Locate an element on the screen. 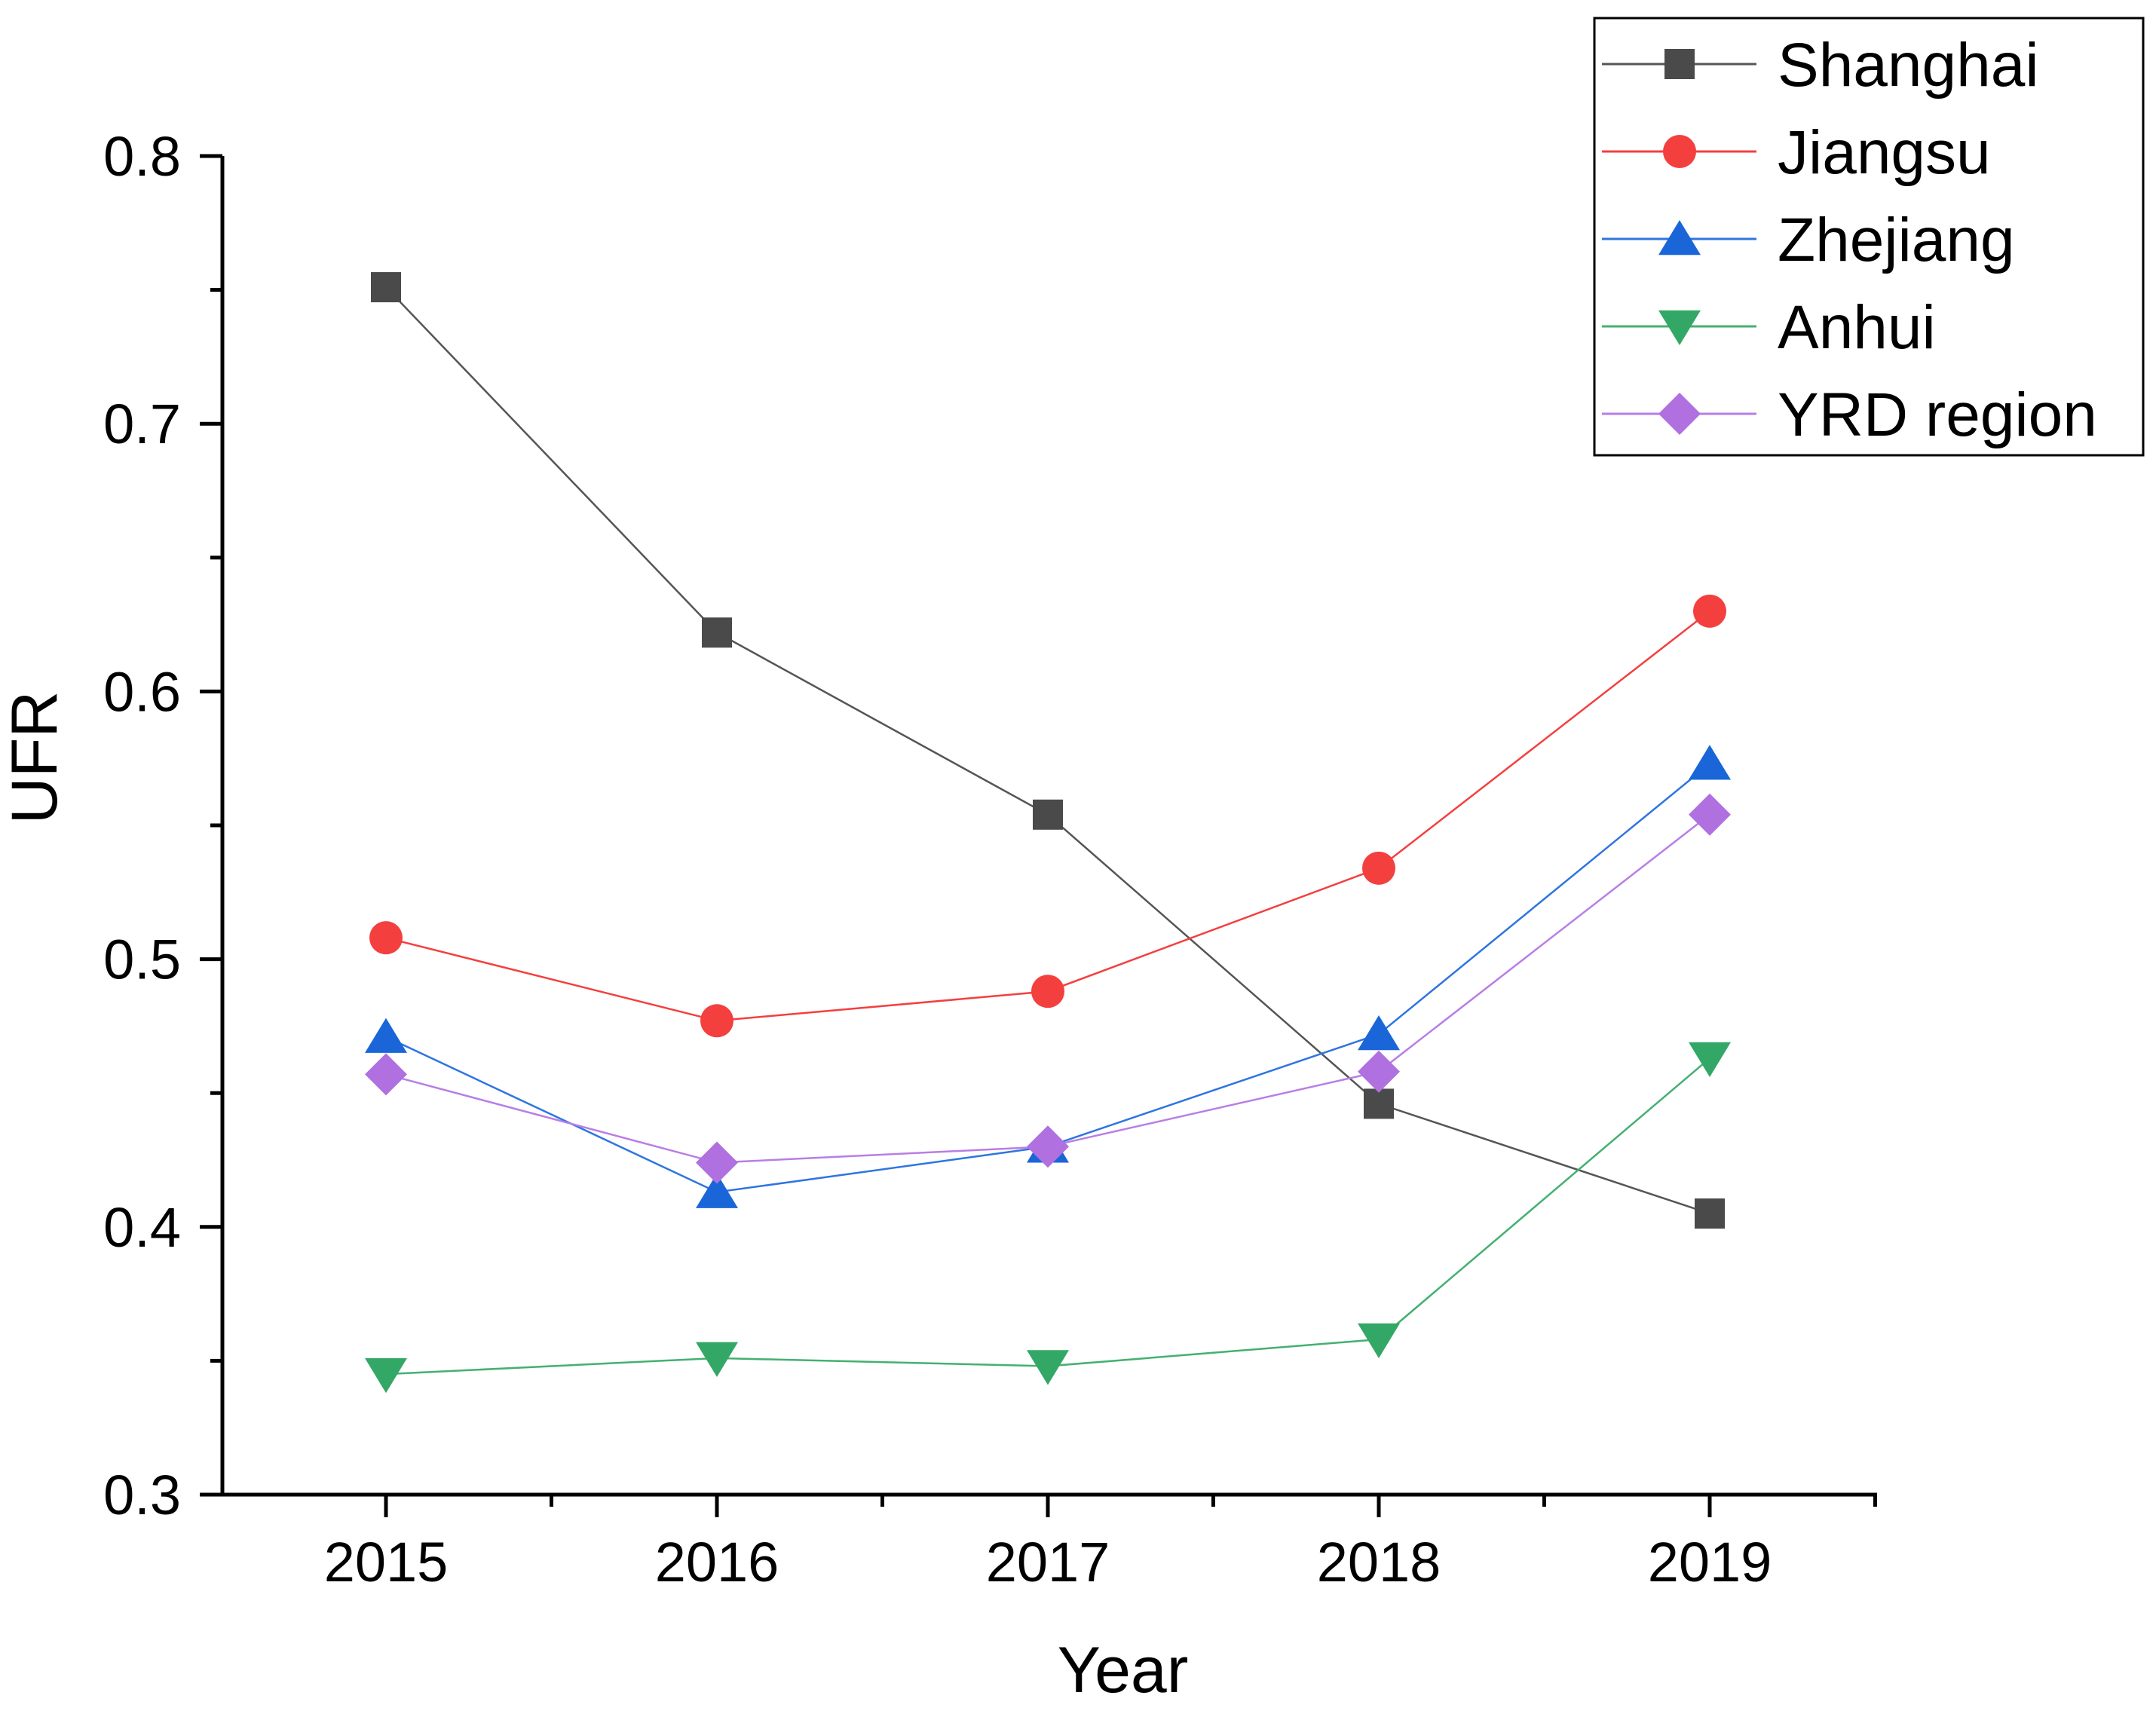 The height and width of the screenshot is (1717, 2156). legend-label-shanghai: Shanghai is located at coordinates (1908, 65).